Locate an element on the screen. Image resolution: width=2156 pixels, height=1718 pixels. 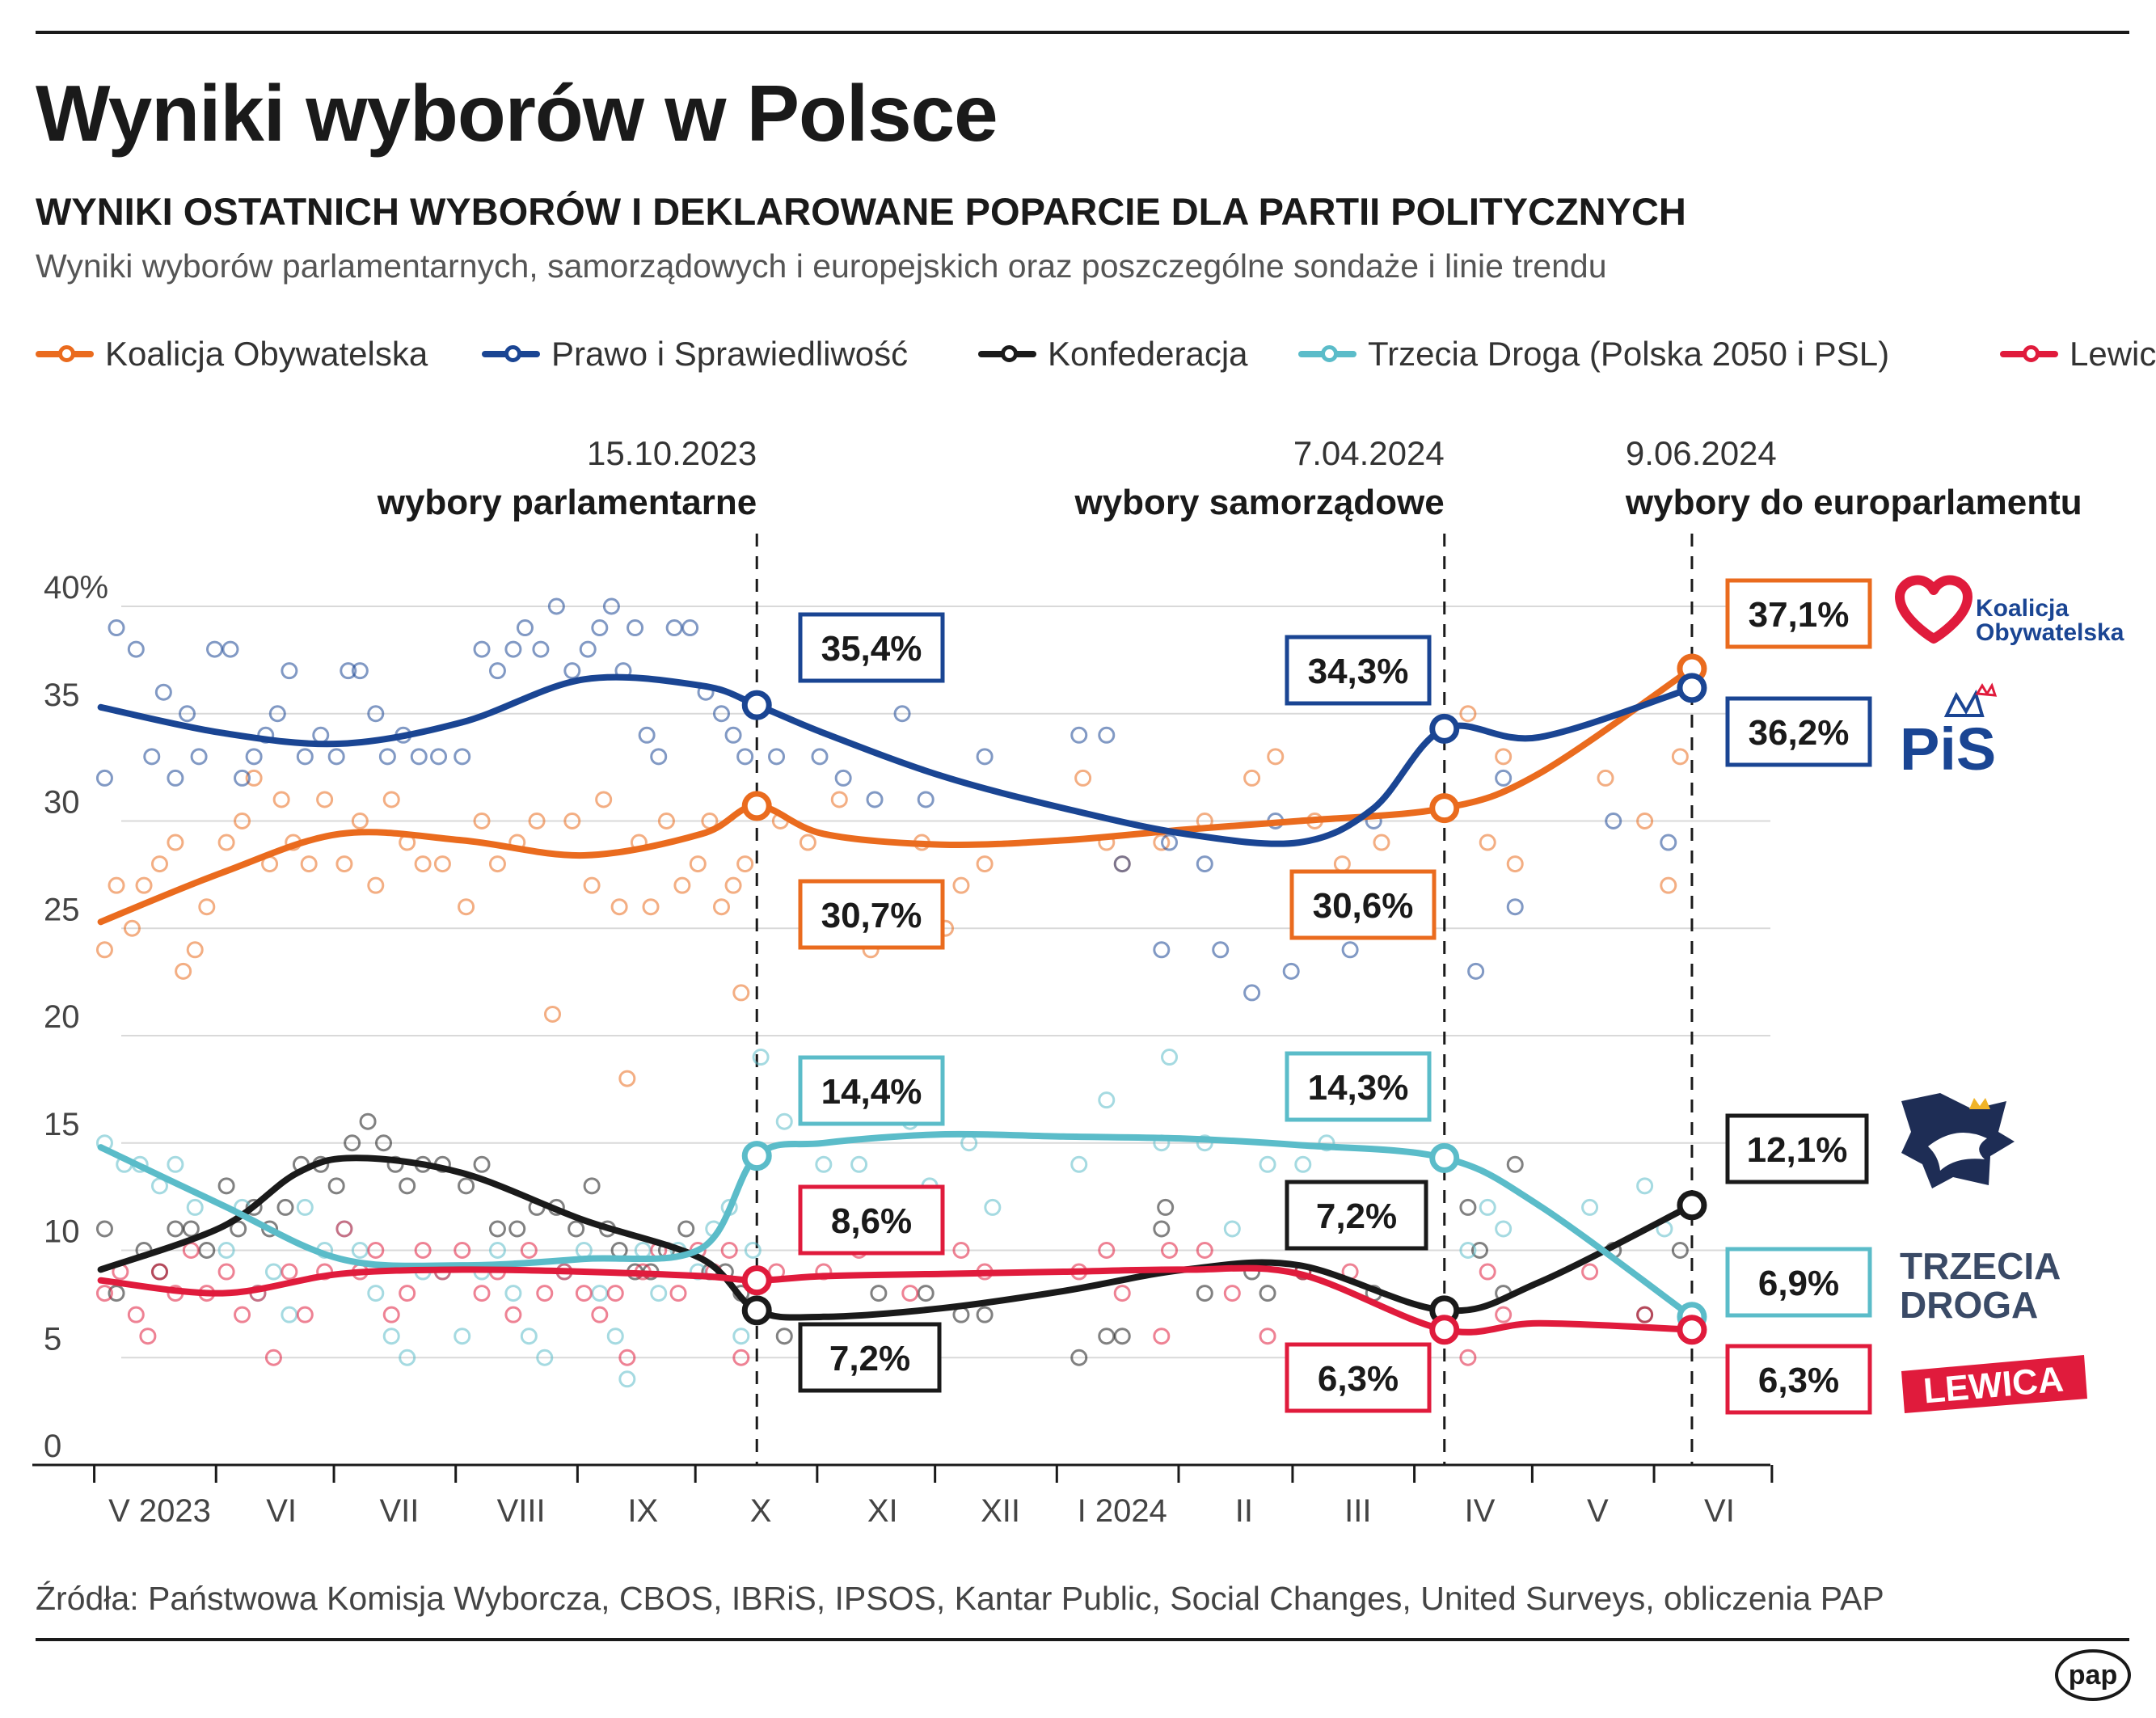
result-label-text: 14,3% is located at coordinates (1358, 1088).